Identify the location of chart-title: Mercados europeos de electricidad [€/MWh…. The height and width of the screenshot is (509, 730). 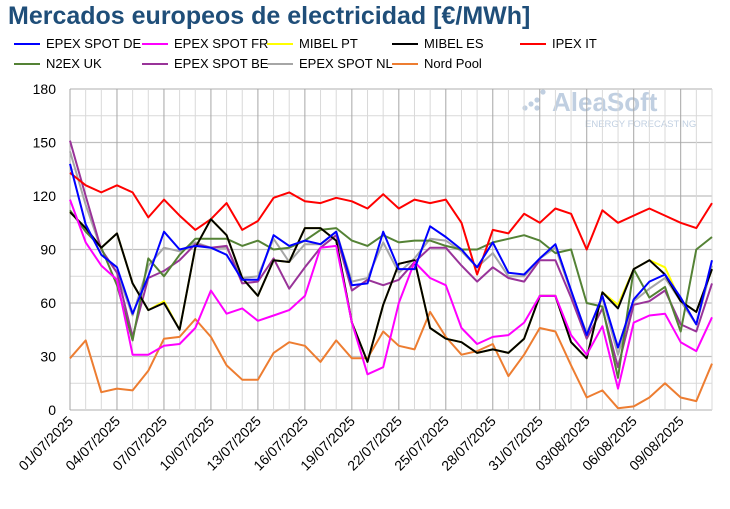
(269, 16).